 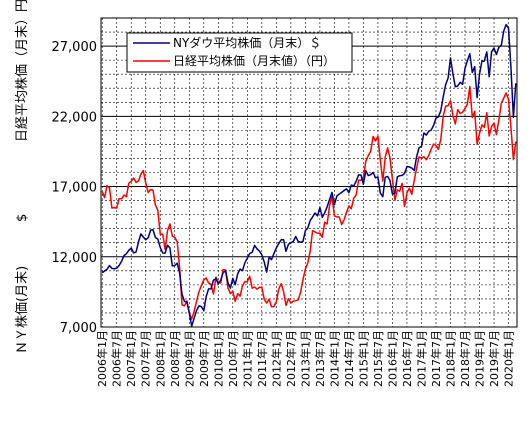 I want to click on legend-box, so click(x=239, y=52).